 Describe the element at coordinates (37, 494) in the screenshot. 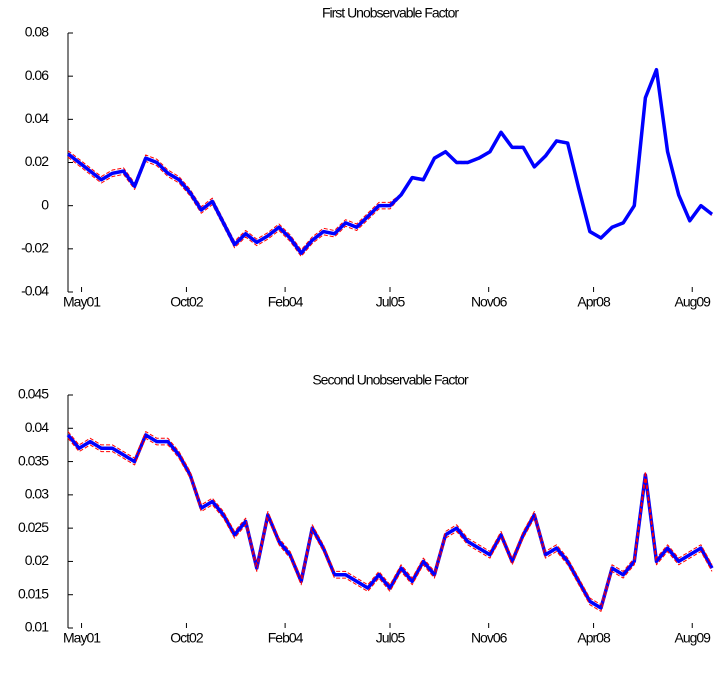

I see `y-tick-label: 0.03` at that location.